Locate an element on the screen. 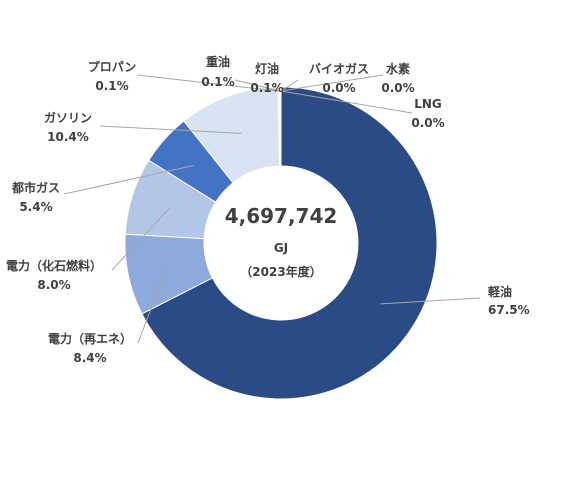 The width and height of the screenshot is (564, 488). slice-8-value-label: 0.0% is located at coordinates (338, 88).